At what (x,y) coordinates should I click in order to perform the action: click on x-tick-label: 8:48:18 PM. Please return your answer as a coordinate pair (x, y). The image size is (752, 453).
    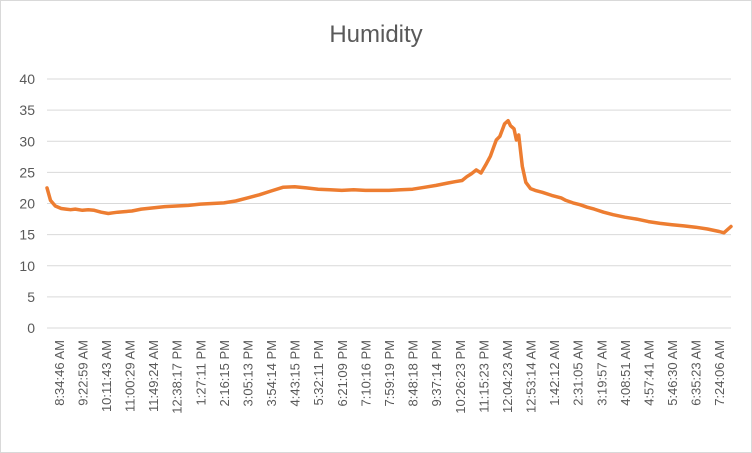
    Looking at the image, I should click on (413, 373).